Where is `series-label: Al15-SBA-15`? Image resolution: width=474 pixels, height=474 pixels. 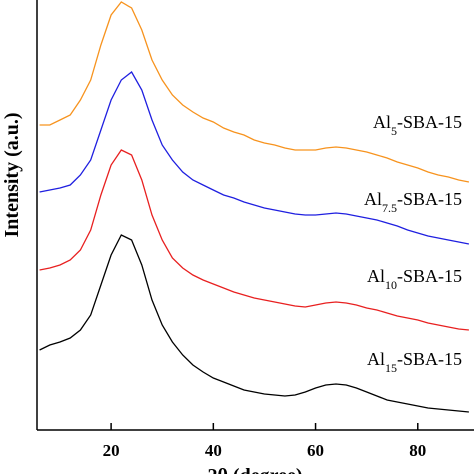 series-label: Al15-SBA-15 is located at coordinates (414, 362).